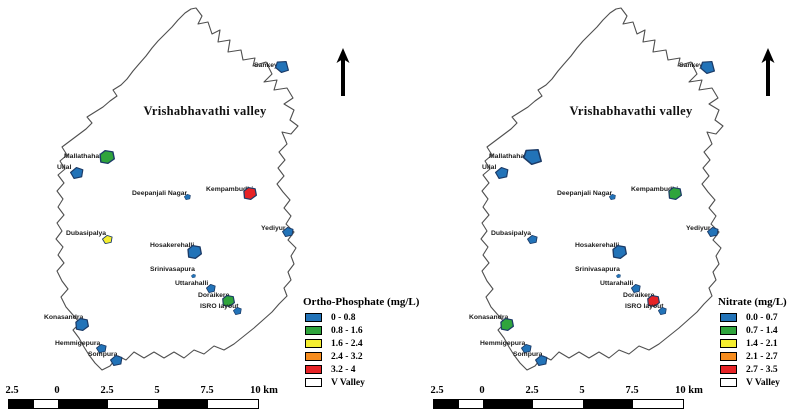 The width and height of the screenshot is (800, 413). What do you see at coordinates (172, 245) in the screenshot?
I see `site-label-hosakerehalli: Hosakerehalli` at bounding box center [172, 245].